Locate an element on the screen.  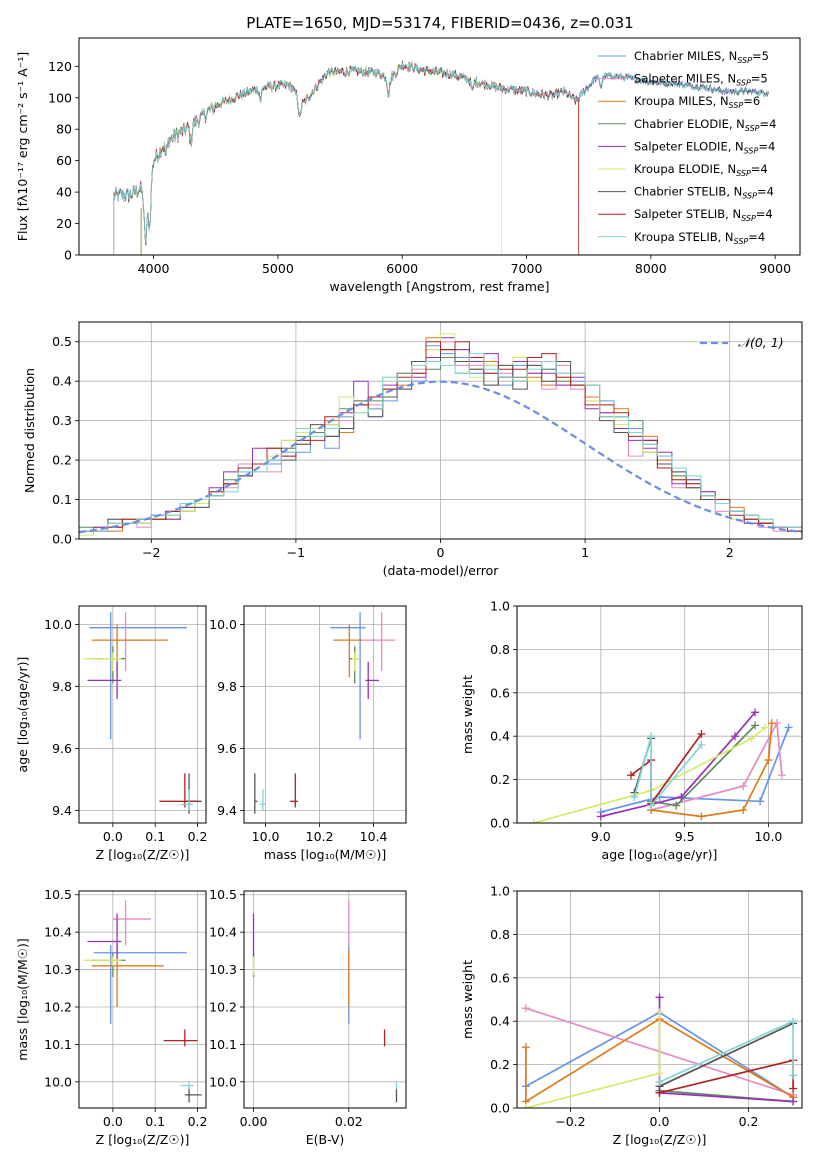
x-tick-label: 0.02 is located at coordinates (349, 1121).